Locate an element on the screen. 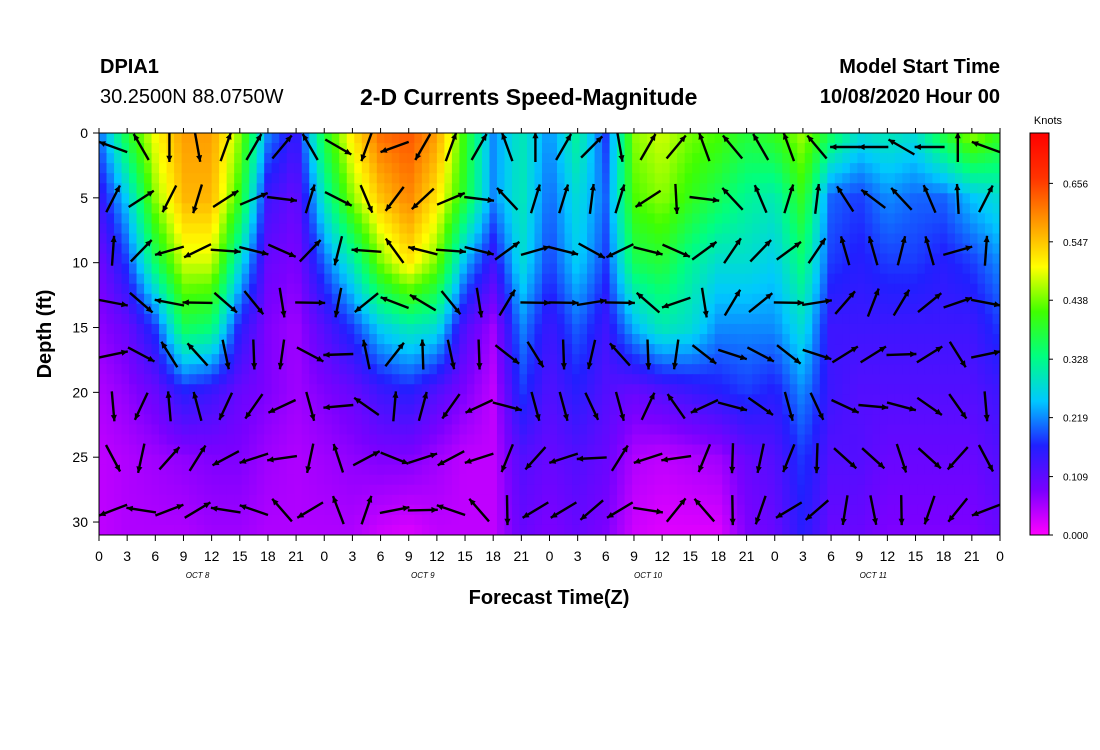 This screenshot has width=1100, height=750. current-arrowhead is located at coordinates (150, 193).